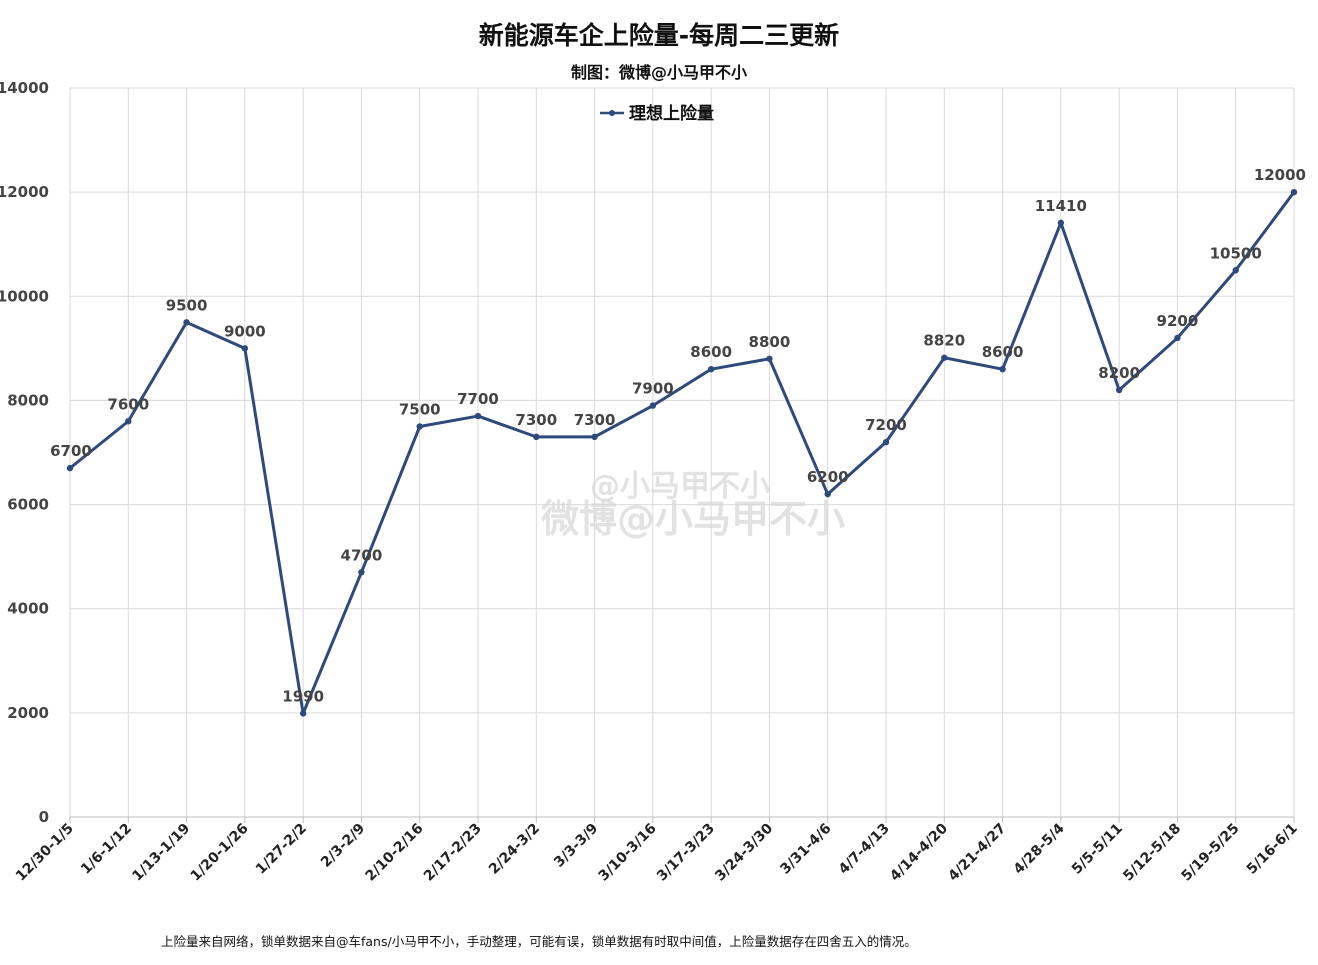 The height and width of the screenshot is (965, 1318). Describe the element at coordinates (692, 519) in the screenshot. I see `watermark-line2: 微博@小马甲不小` at that location.